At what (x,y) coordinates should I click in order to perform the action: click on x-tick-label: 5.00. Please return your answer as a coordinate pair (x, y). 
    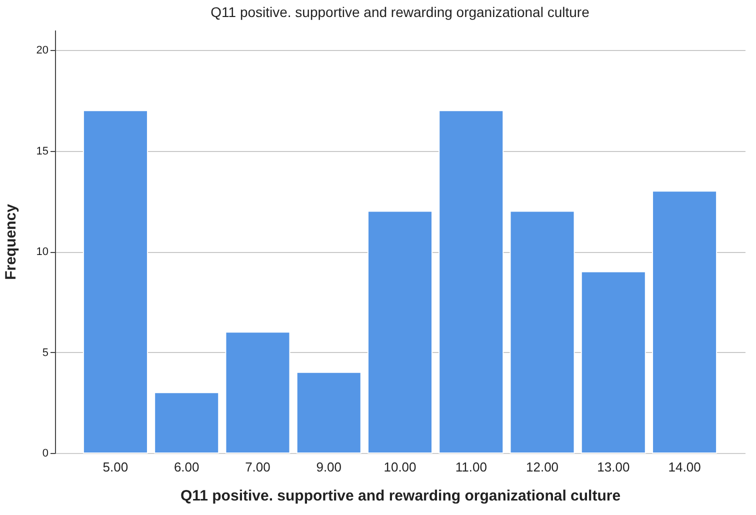
    Looking at the image, I should click on (115, 467).